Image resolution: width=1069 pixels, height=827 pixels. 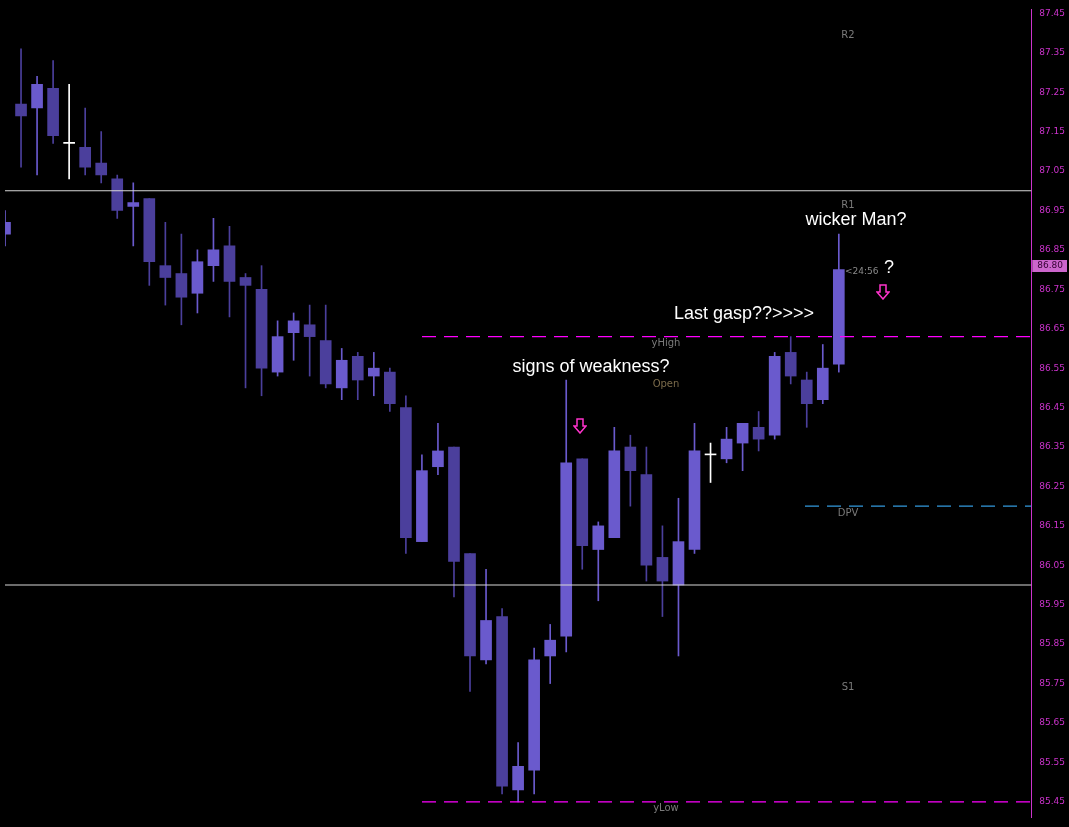 I want to click on y-tick-label: 86.15, so click(x=1052, y=525).